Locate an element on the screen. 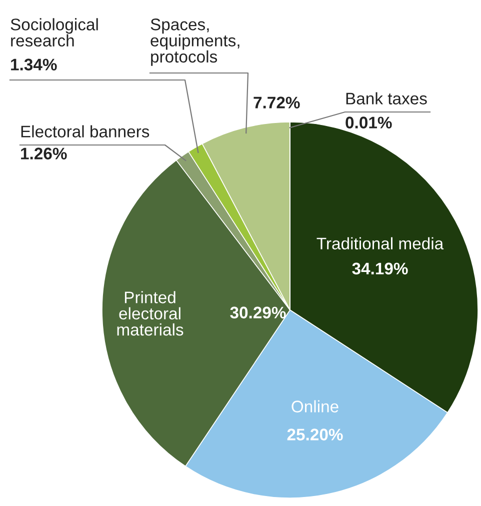 The height and width of the screenshot is (506, 481). data-label: 30.29% is located at coordinates (258, 312).